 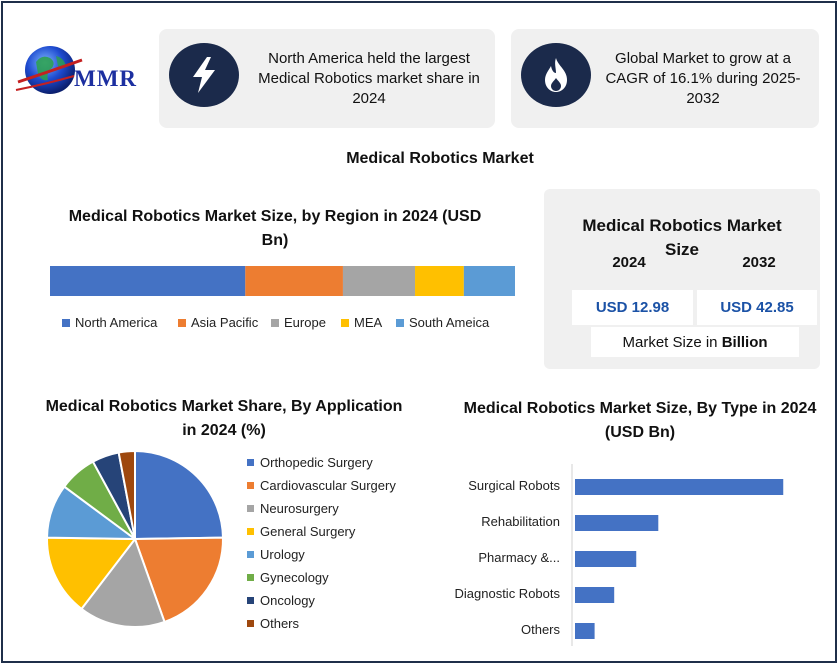 I want to click on pie-slice-neurosurgery, so click(x=123, y=582).